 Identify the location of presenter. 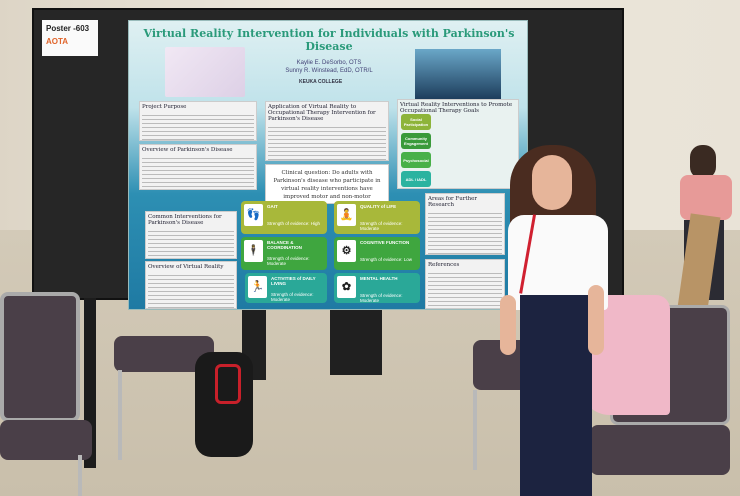
(554, 320).